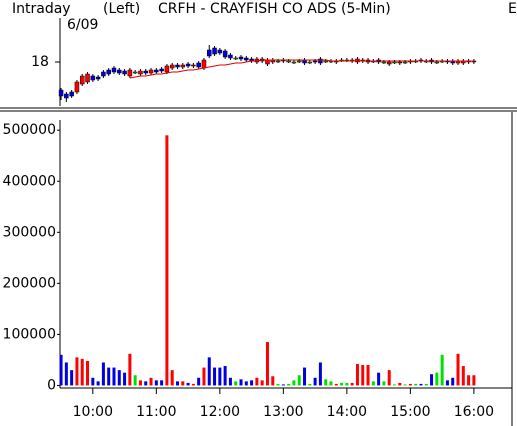 The width and height of the screenshot is (517, 426). I want to click on x-tick-label: 10:00, so click(93, 412).